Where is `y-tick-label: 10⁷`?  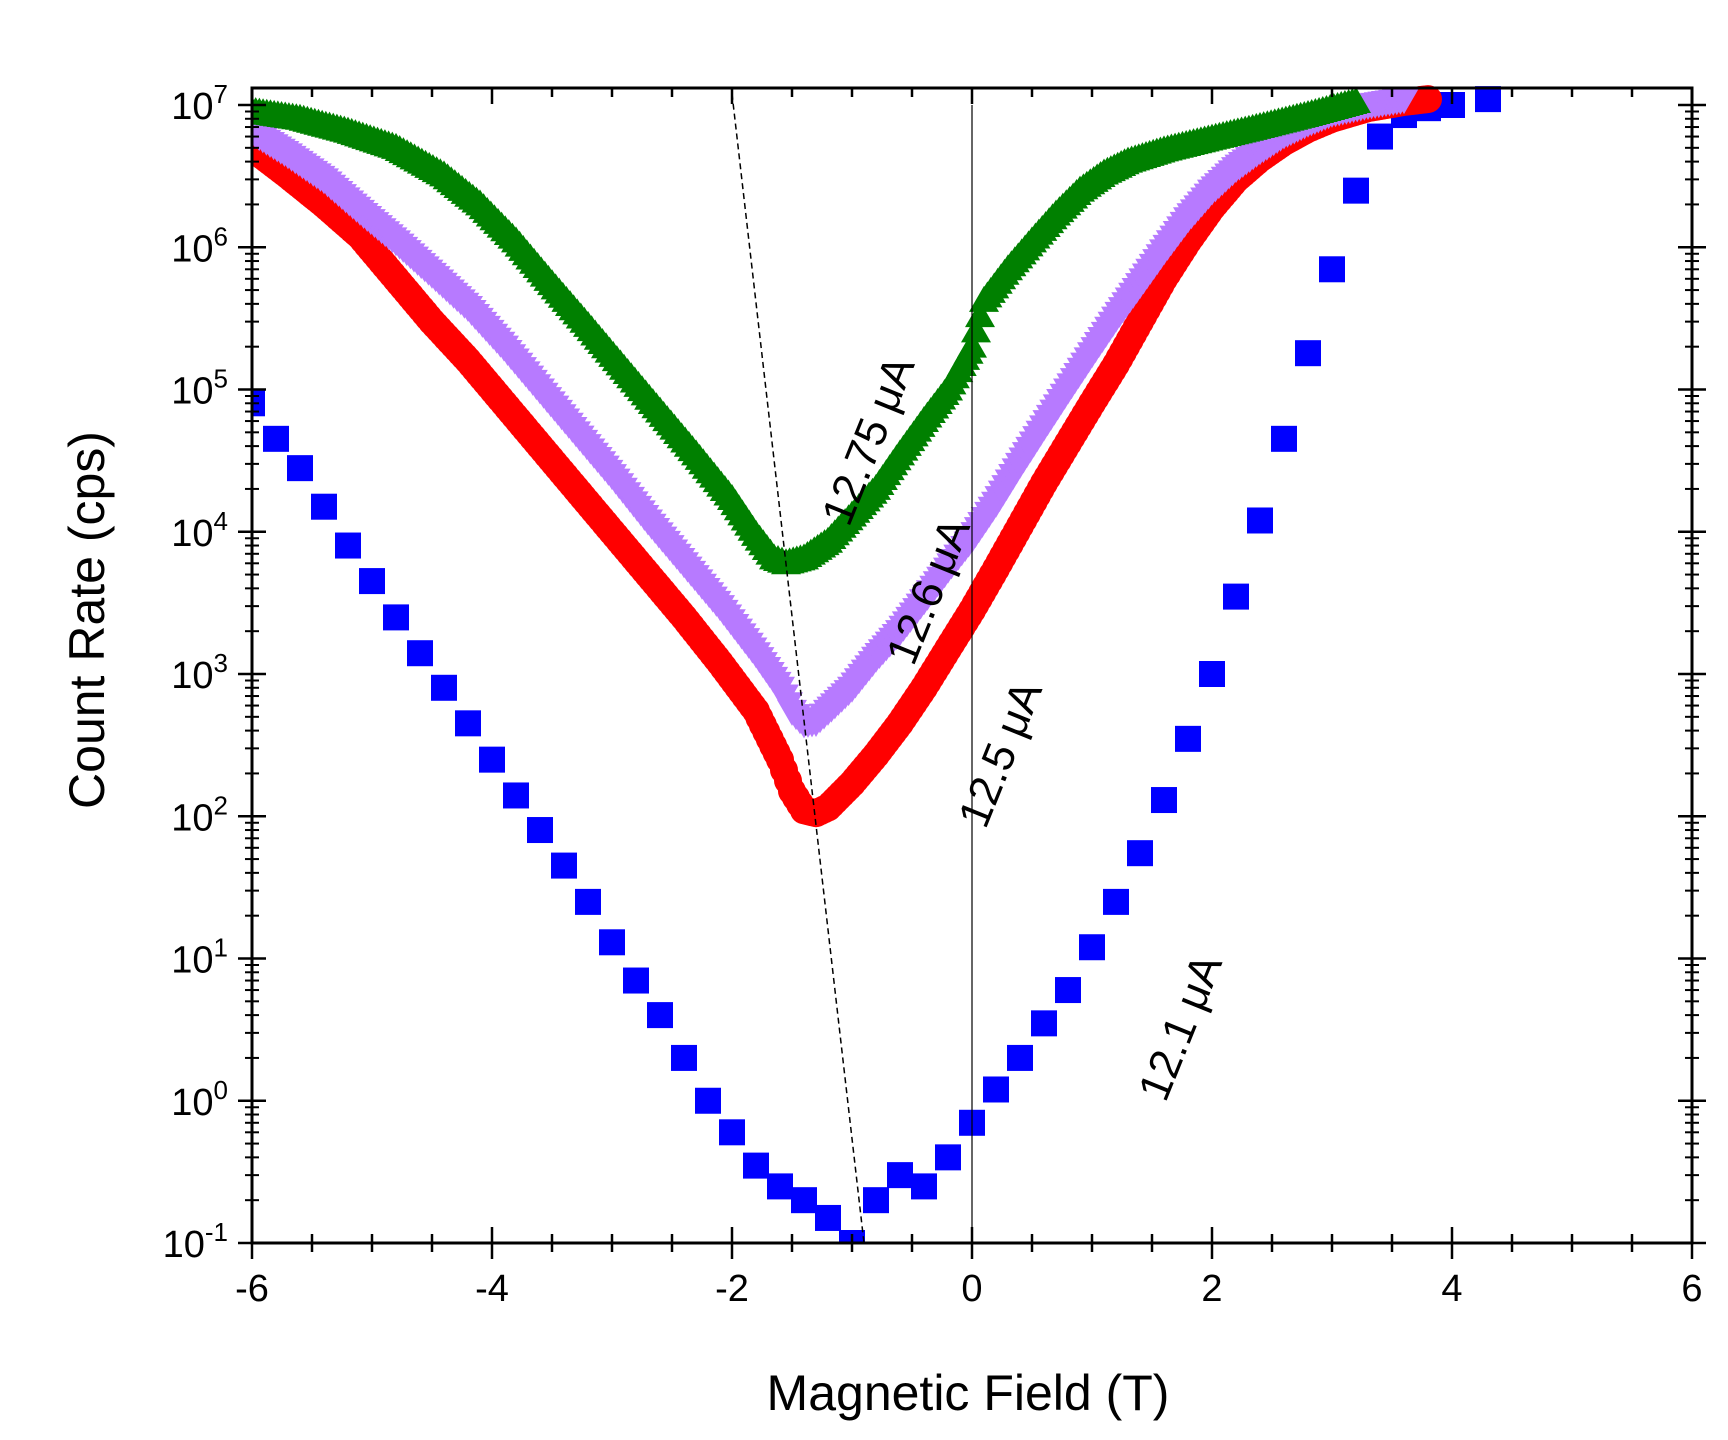 y-tick-label: 10⁷ is located at coordinates (199, 103).